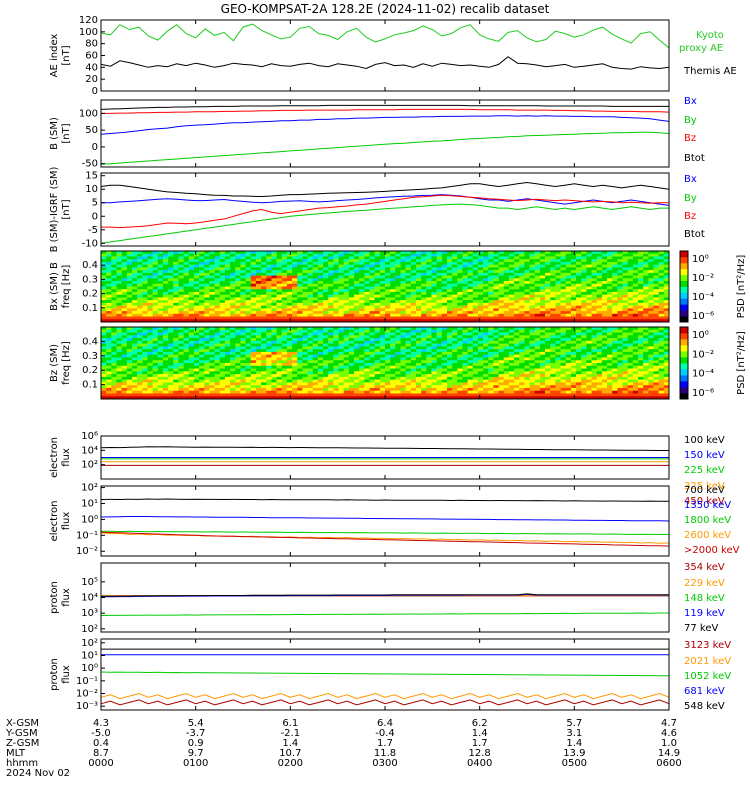 Image resolution: width=750 pixels, height=800 pixels. What do you see at coordinates (60, 286) in the screenshot?
I see `y-axis-label: Bx (SM) Bfreq [Hz]` at bounding box center [60, 286].